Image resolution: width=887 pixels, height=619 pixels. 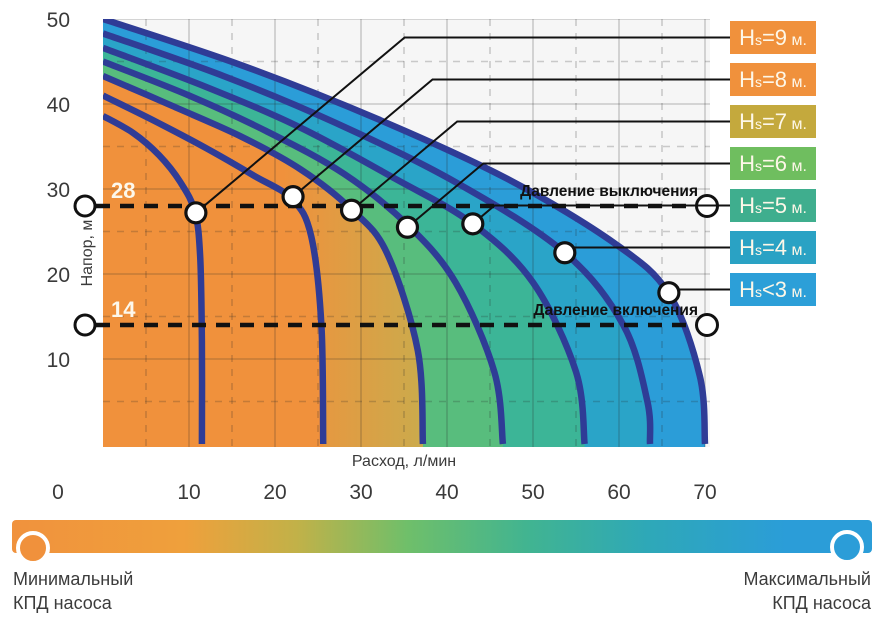 I want to click on min-efficiency-label: Минимальный КПД насоса, so click(x=73, y=591).